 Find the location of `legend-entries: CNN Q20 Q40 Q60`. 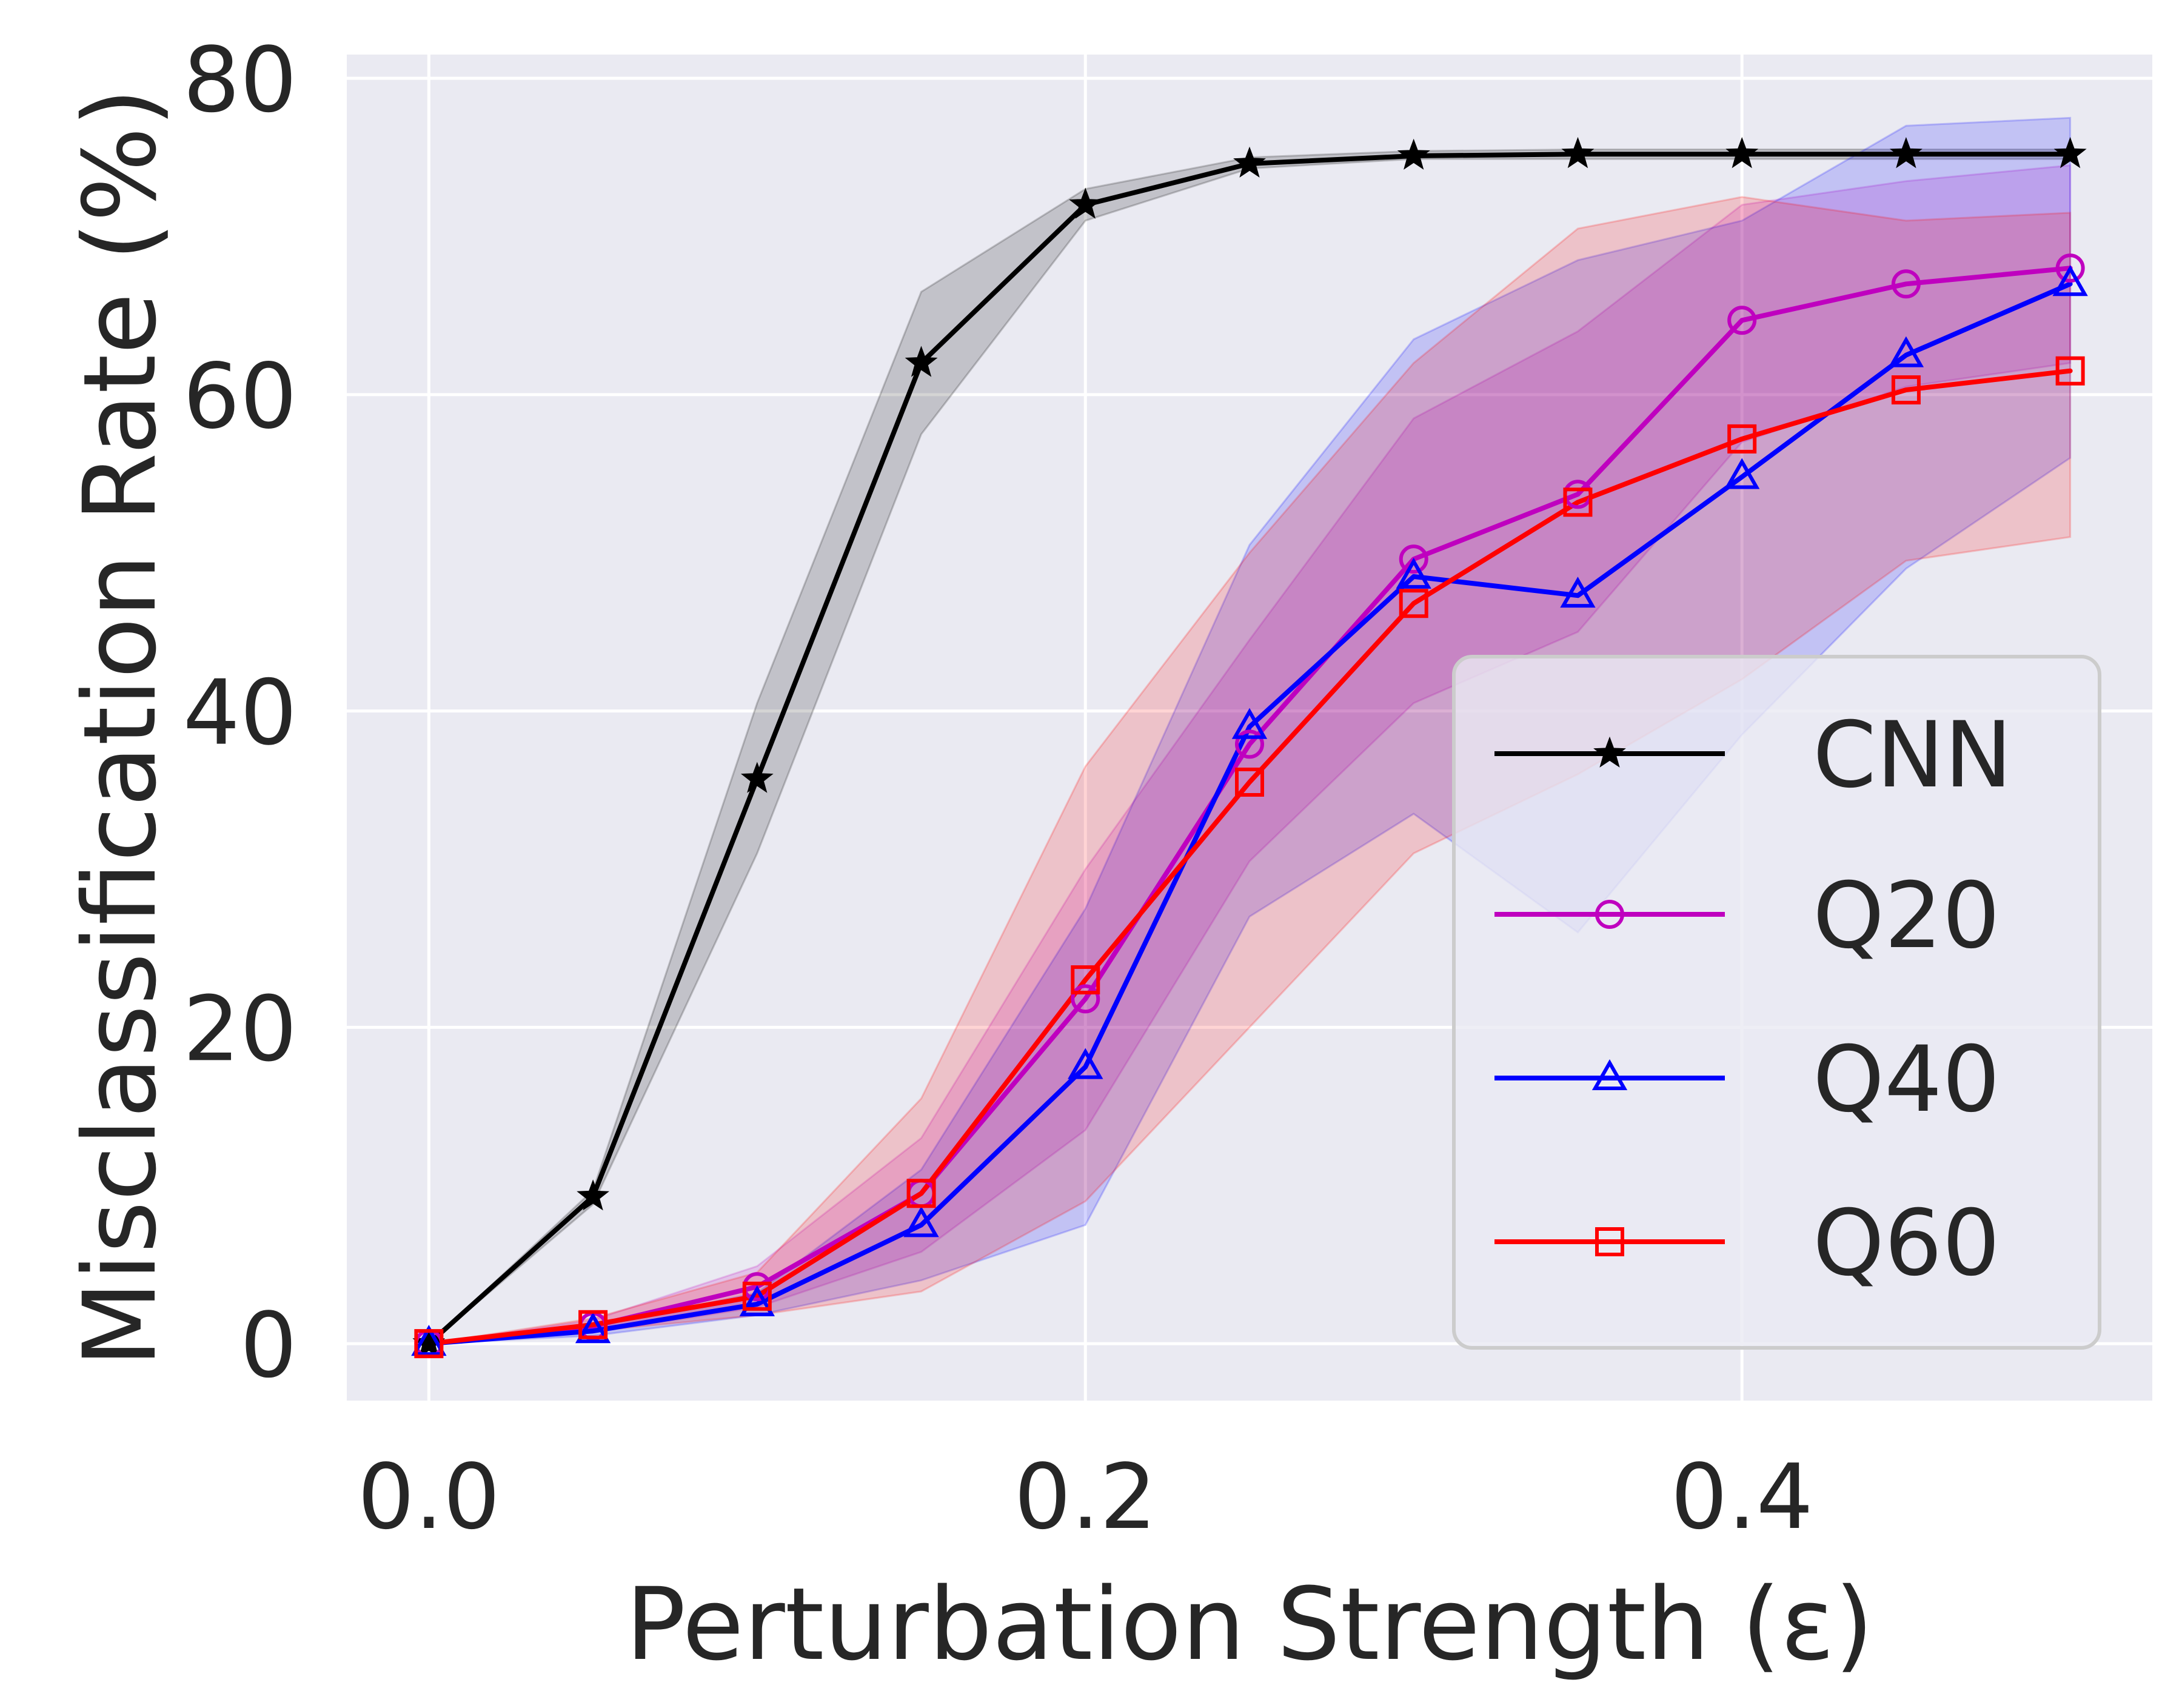

legend-entries: CNN Q20 Q40 Q60 is located at coordinates (1753, 1000).